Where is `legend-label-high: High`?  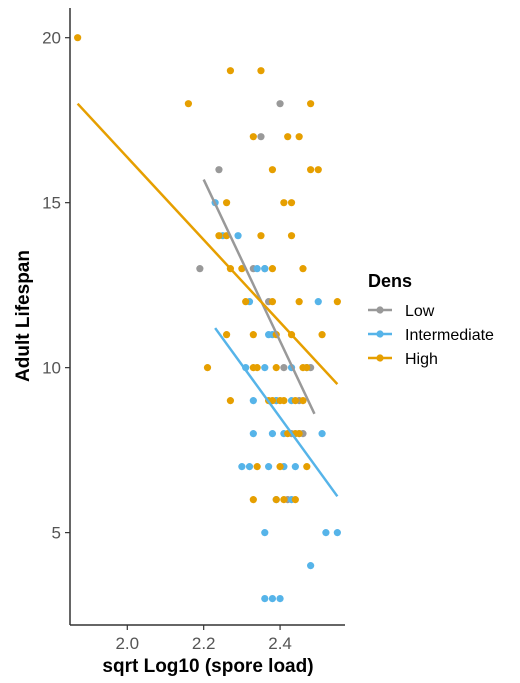 legend-label-high: High is located at coordinates (421, 359).